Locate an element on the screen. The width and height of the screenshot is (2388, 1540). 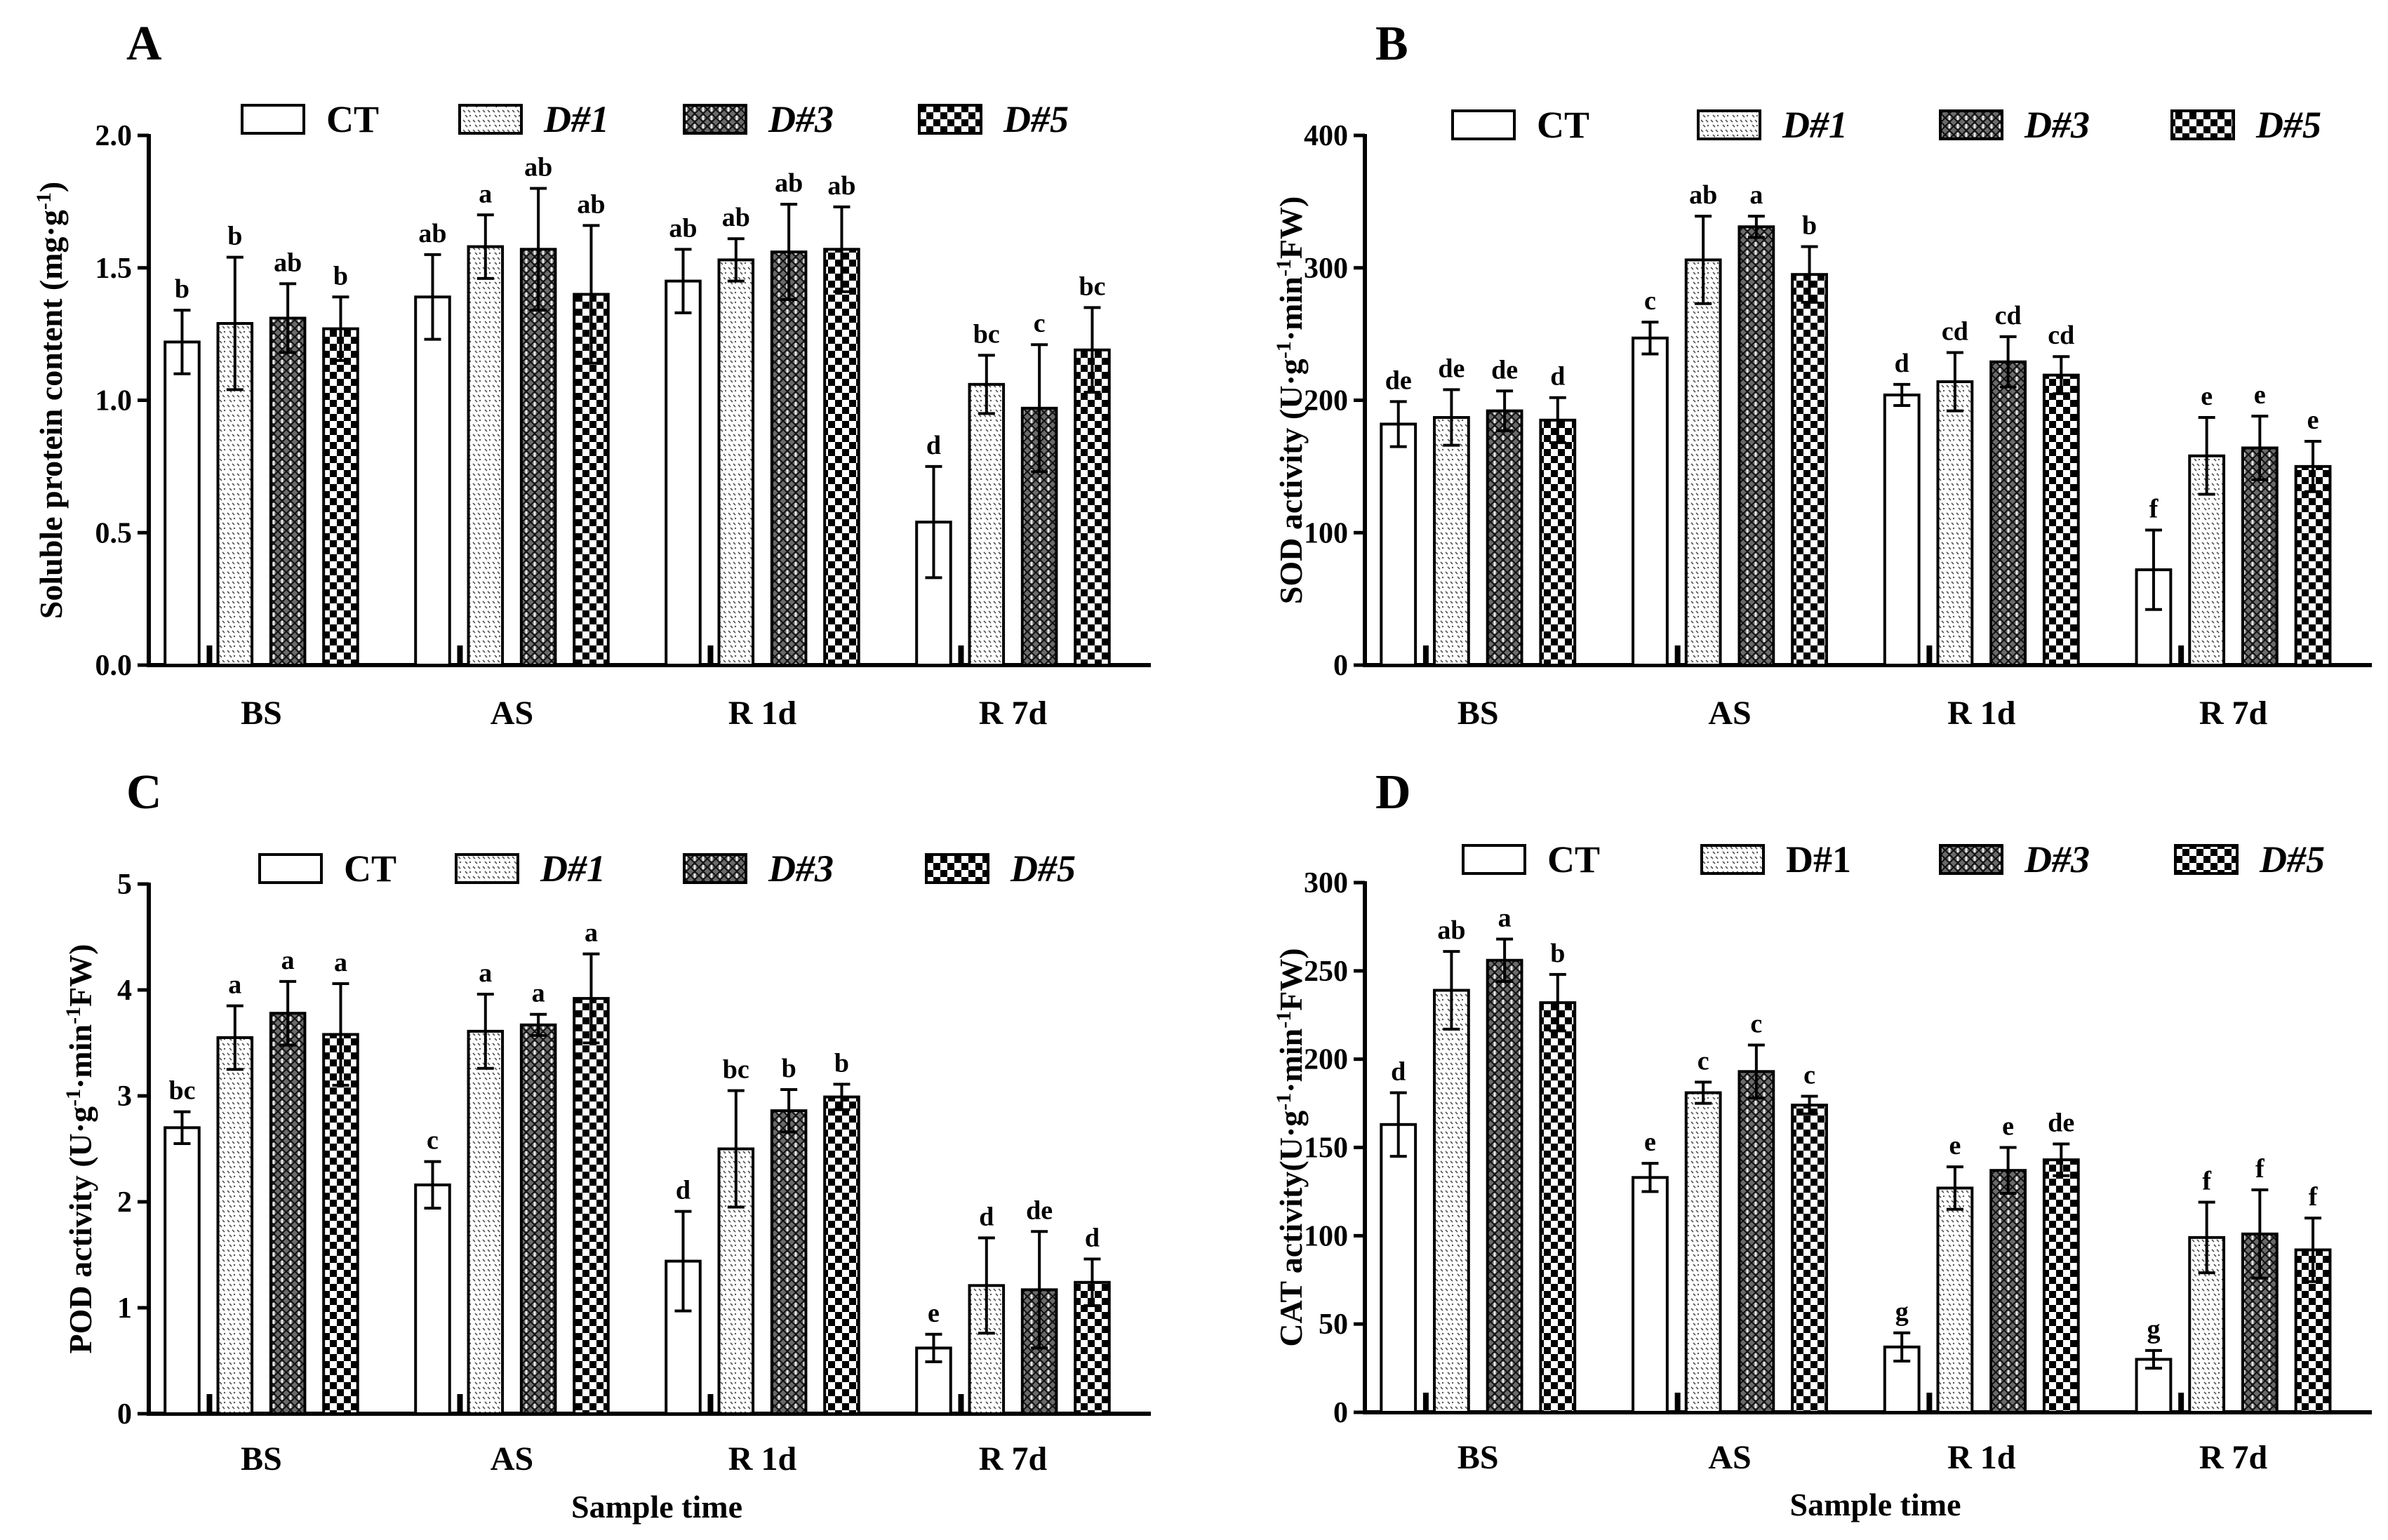
y-axis-title: SOD activity (U·g-1·min-1FW) is located at coordinates (1291, 400).